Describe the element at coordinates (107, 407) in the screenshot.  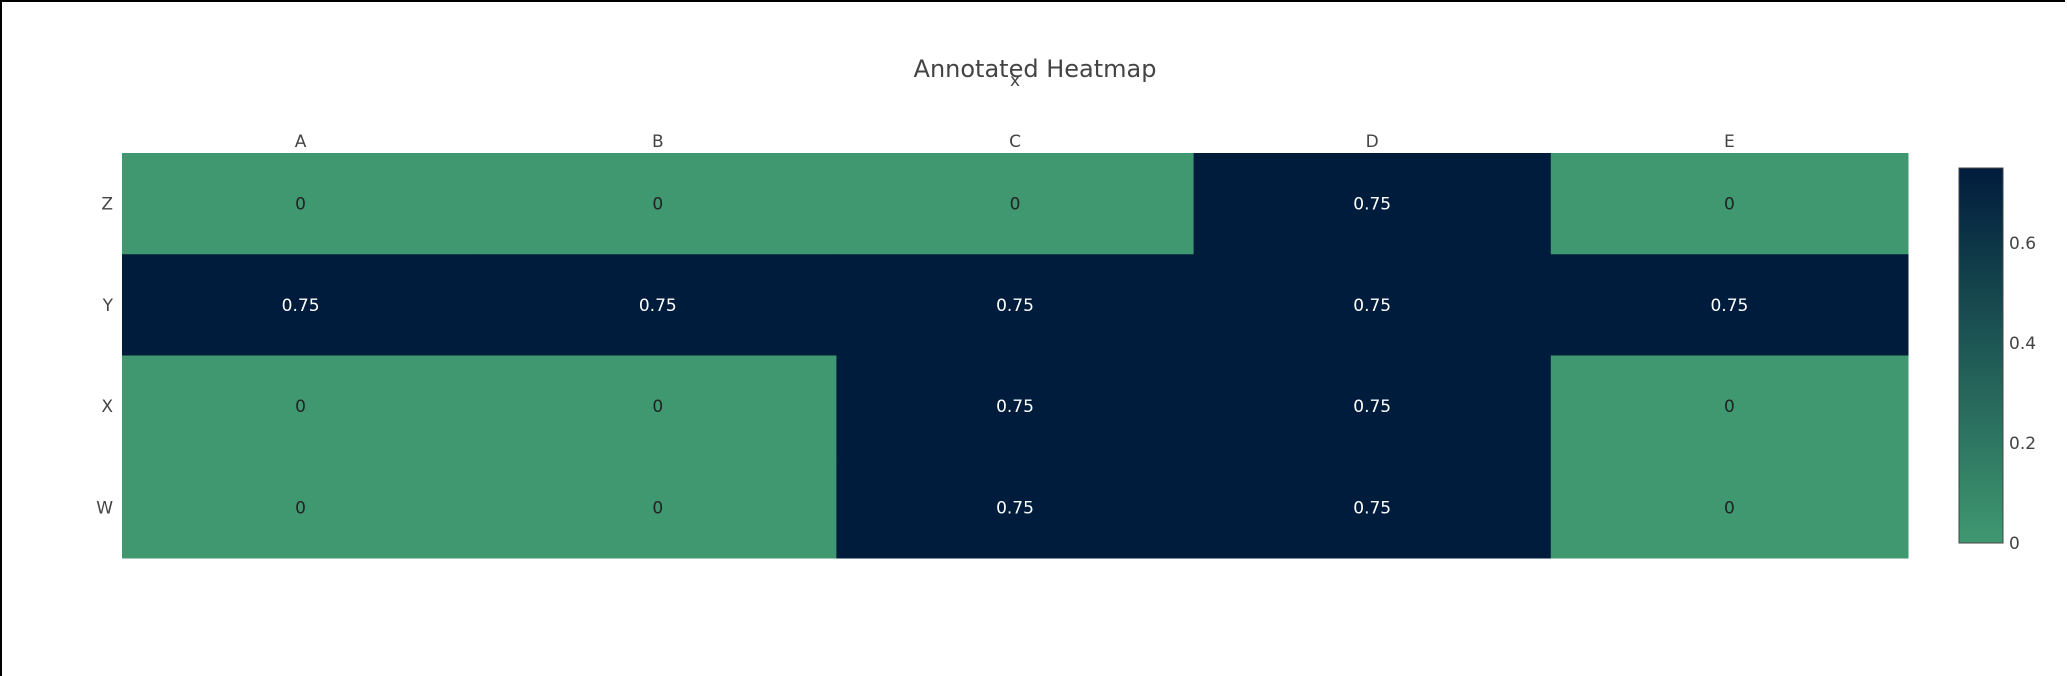
I see `y-tick-label: X` at that location.